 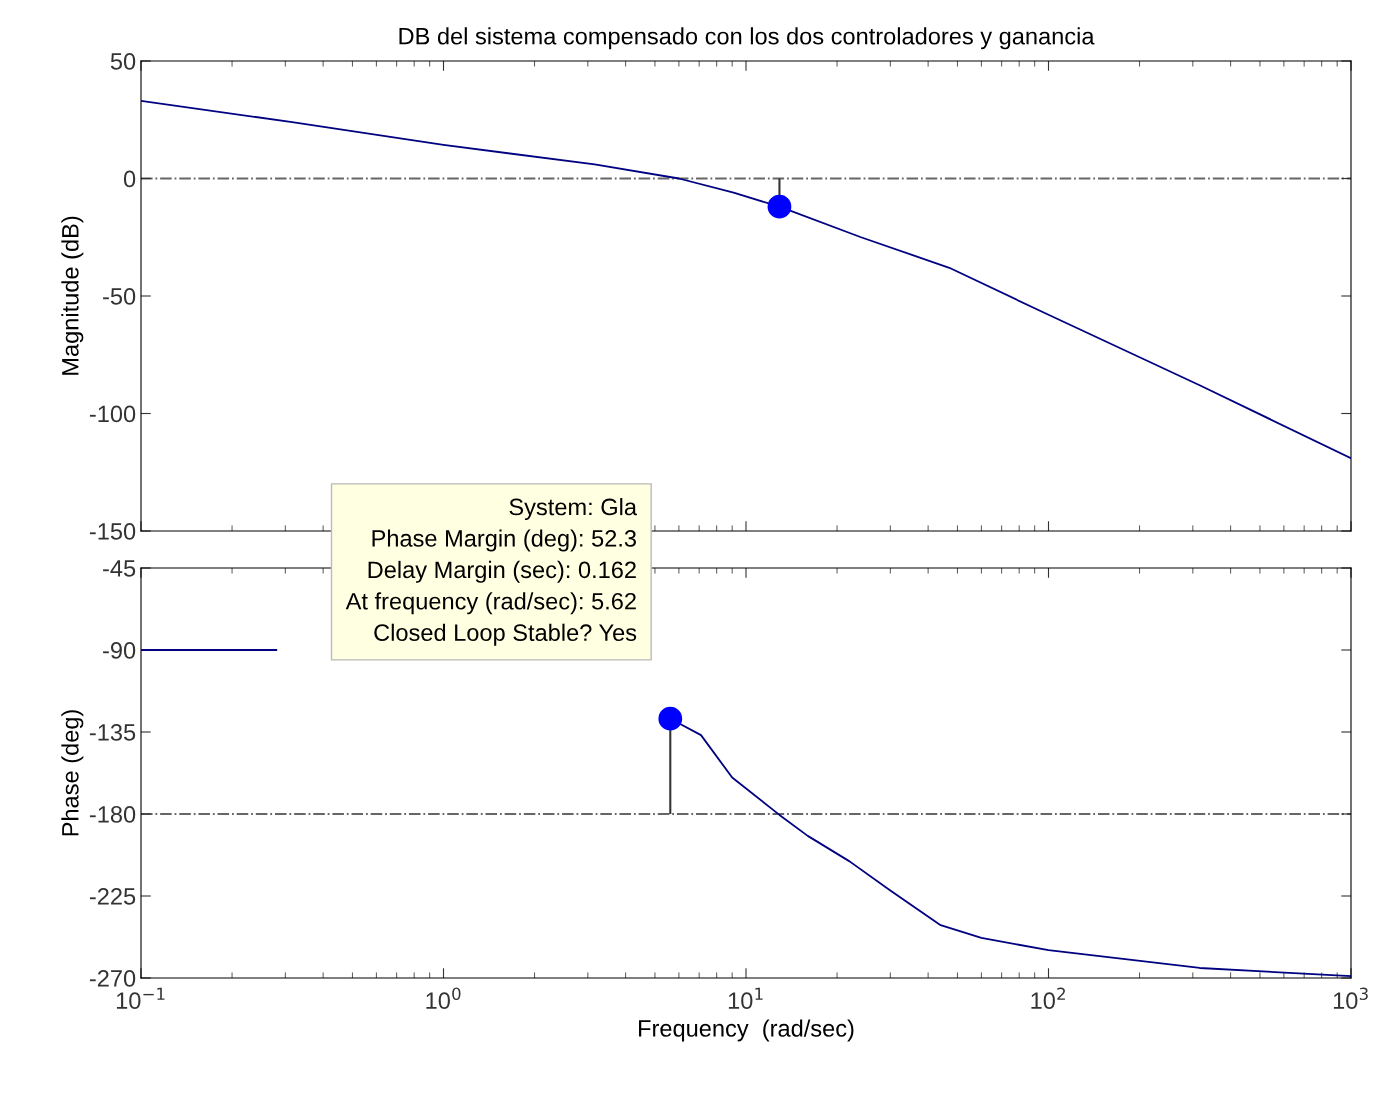 What do you see at coordinates (112, 896) in the screenshot?
I see `y-tick-label: -225` at bounding box center [112, 896].